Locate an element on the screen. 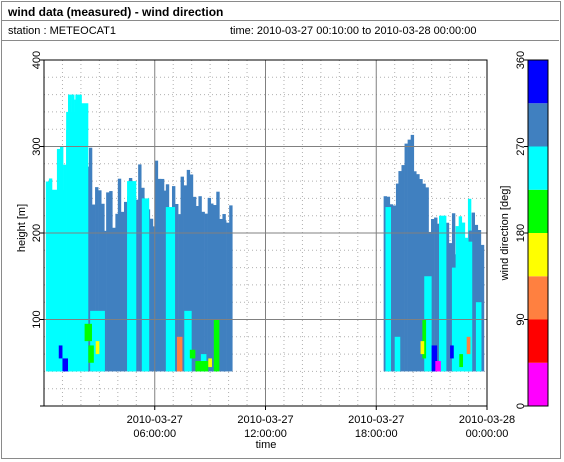 This screenshot has height=462, width=564. colorbar-tick-label: 0 is located at coordinates (521, 406).